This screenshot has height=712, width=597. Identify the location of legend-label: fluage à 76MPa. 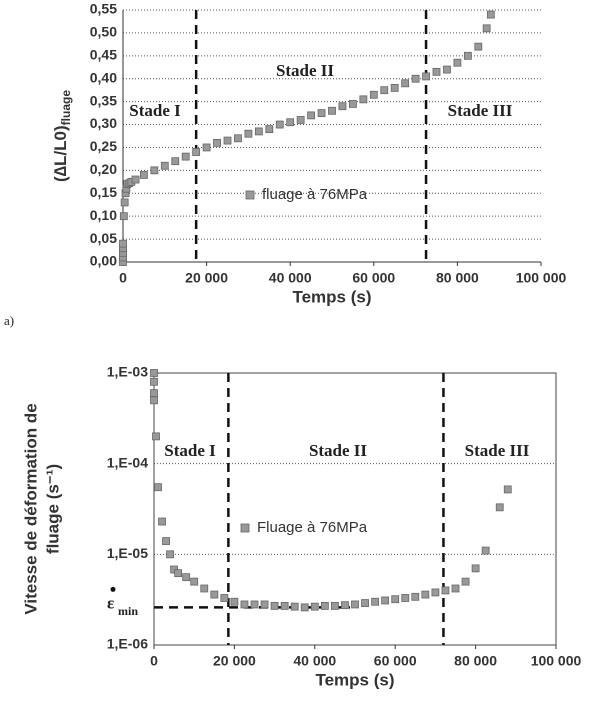
(315, 194).